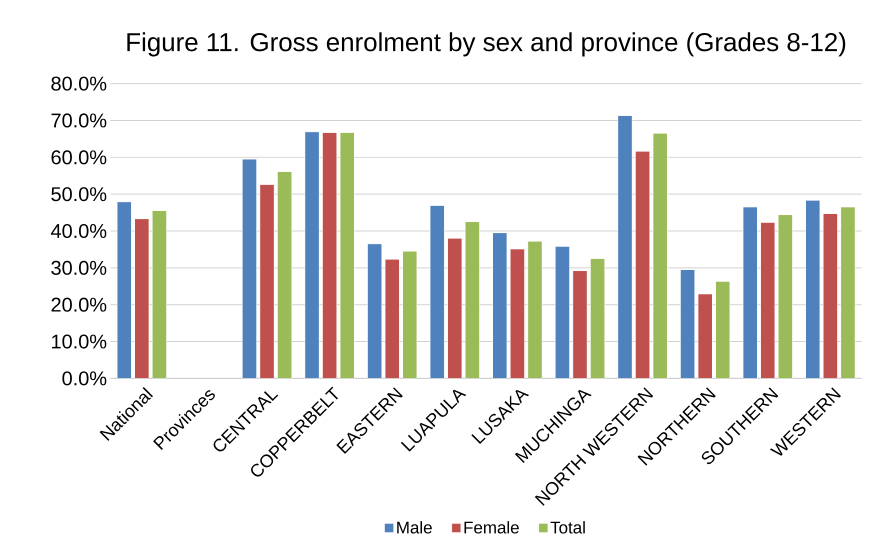  Describe the element at coordinates (78, 83) in the screenshot. I see `y-tick-label: 80.0%` at that location.